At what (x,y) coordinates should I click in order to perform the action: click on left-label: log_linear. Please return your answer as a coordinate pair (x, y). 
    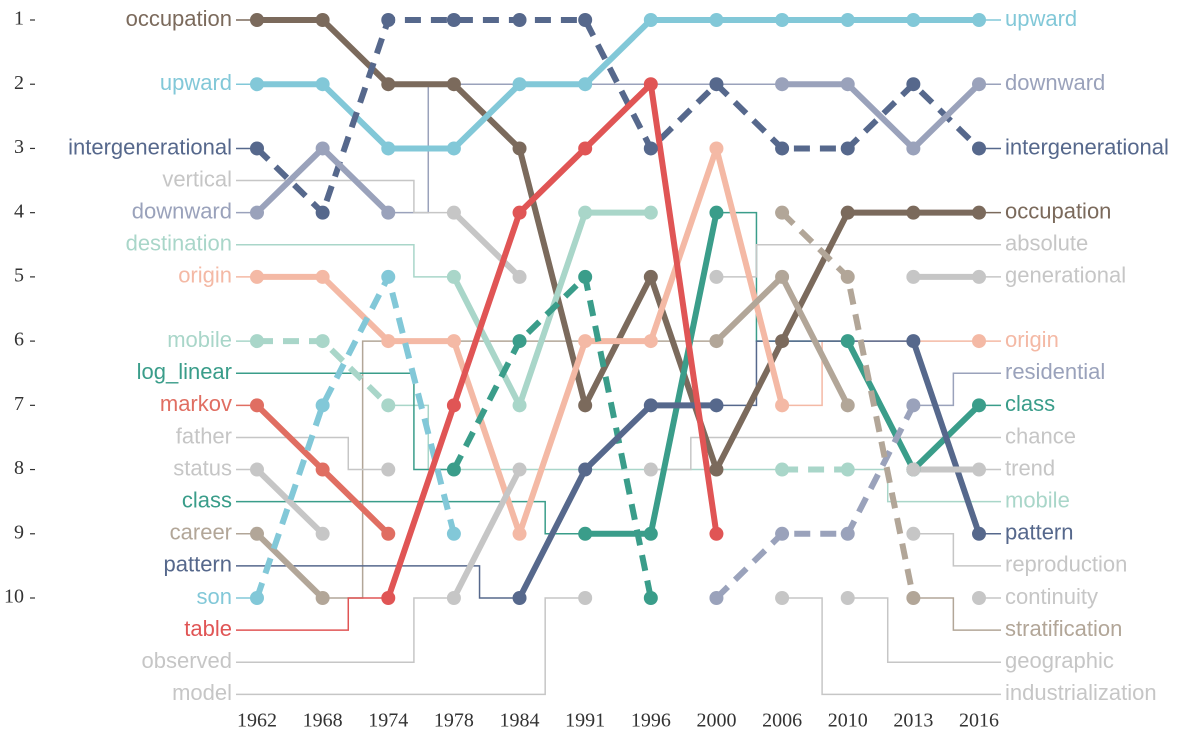
    Looking at the image, I should click on (184, 371).